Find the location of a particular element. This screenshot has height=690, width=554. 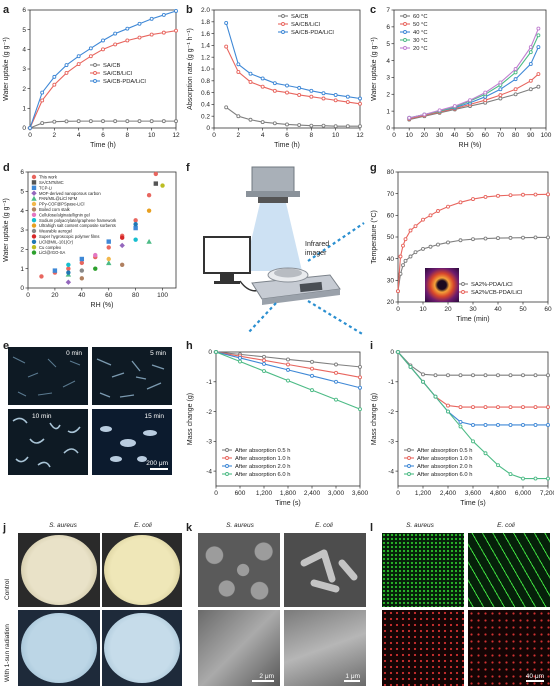

y-tick-label: -4 is located at coordinates (391, 471).